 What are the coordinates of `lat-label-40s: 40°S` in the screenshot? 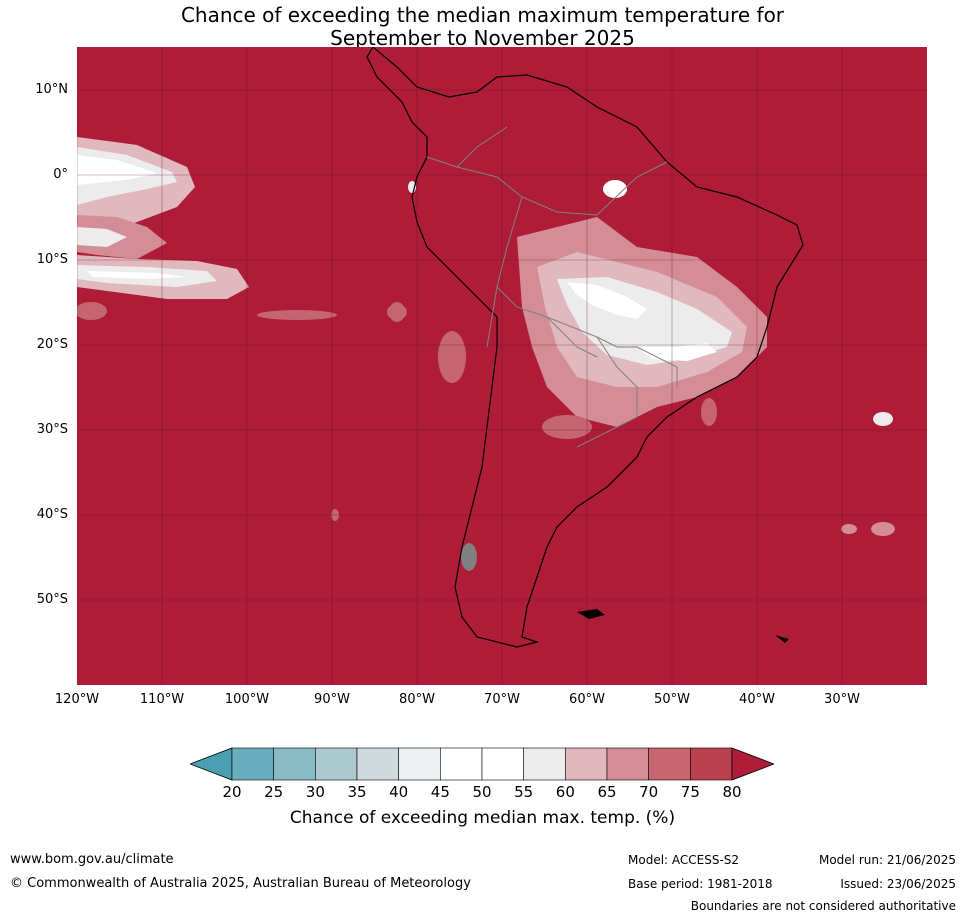 It's located at (52, 514).